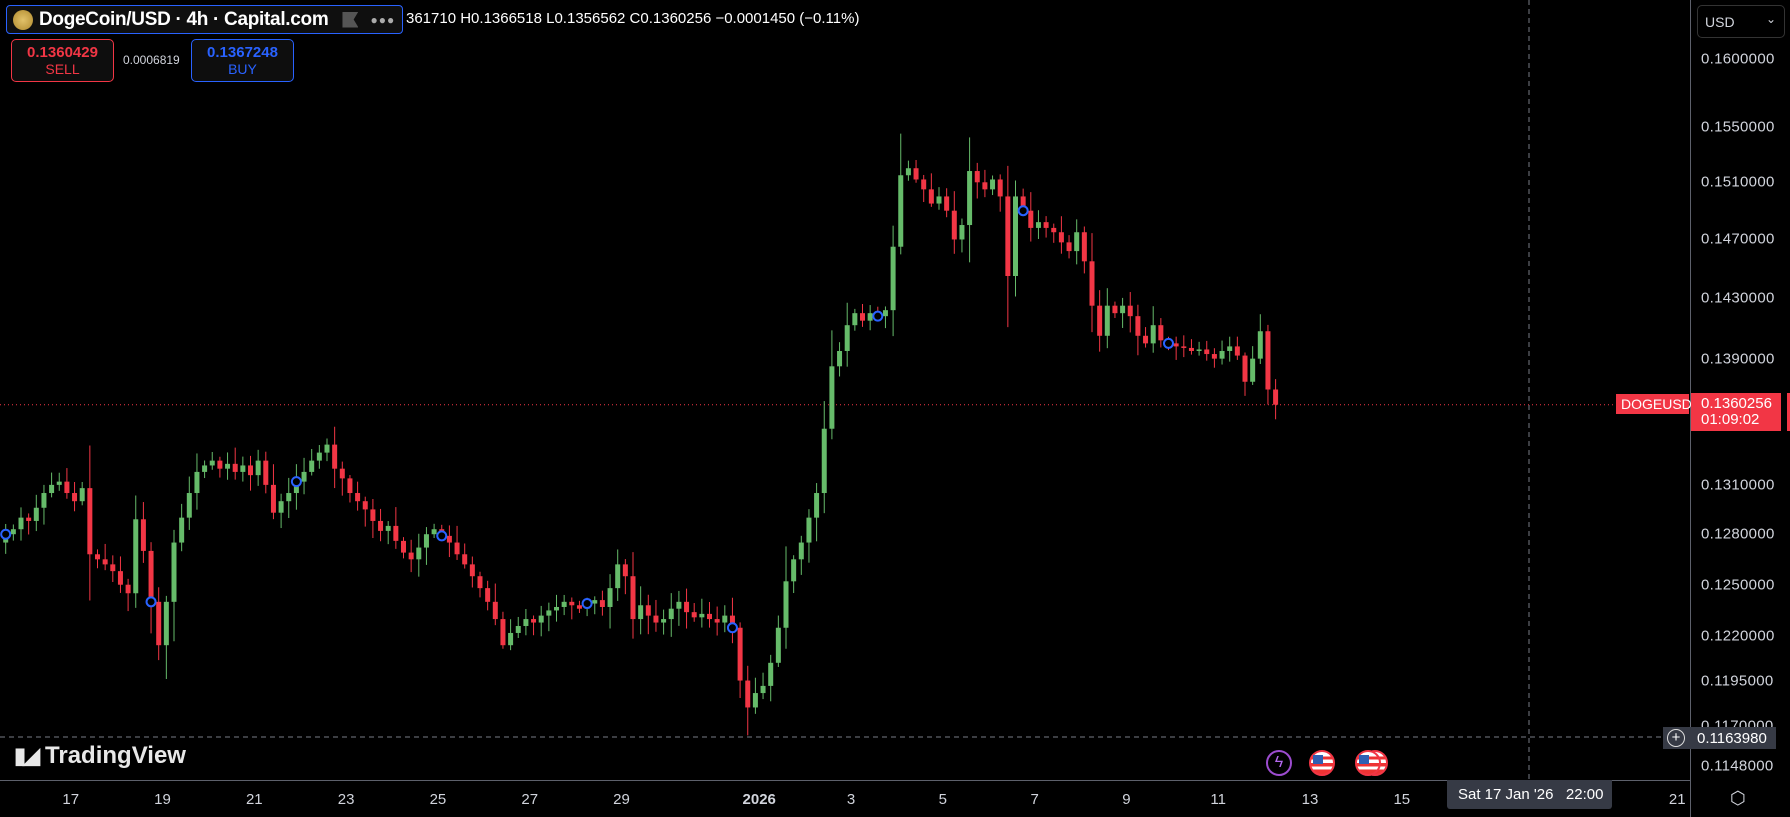  I want to click on current-price-label: 0.1360256 01:09:02, so click(1736, 412).